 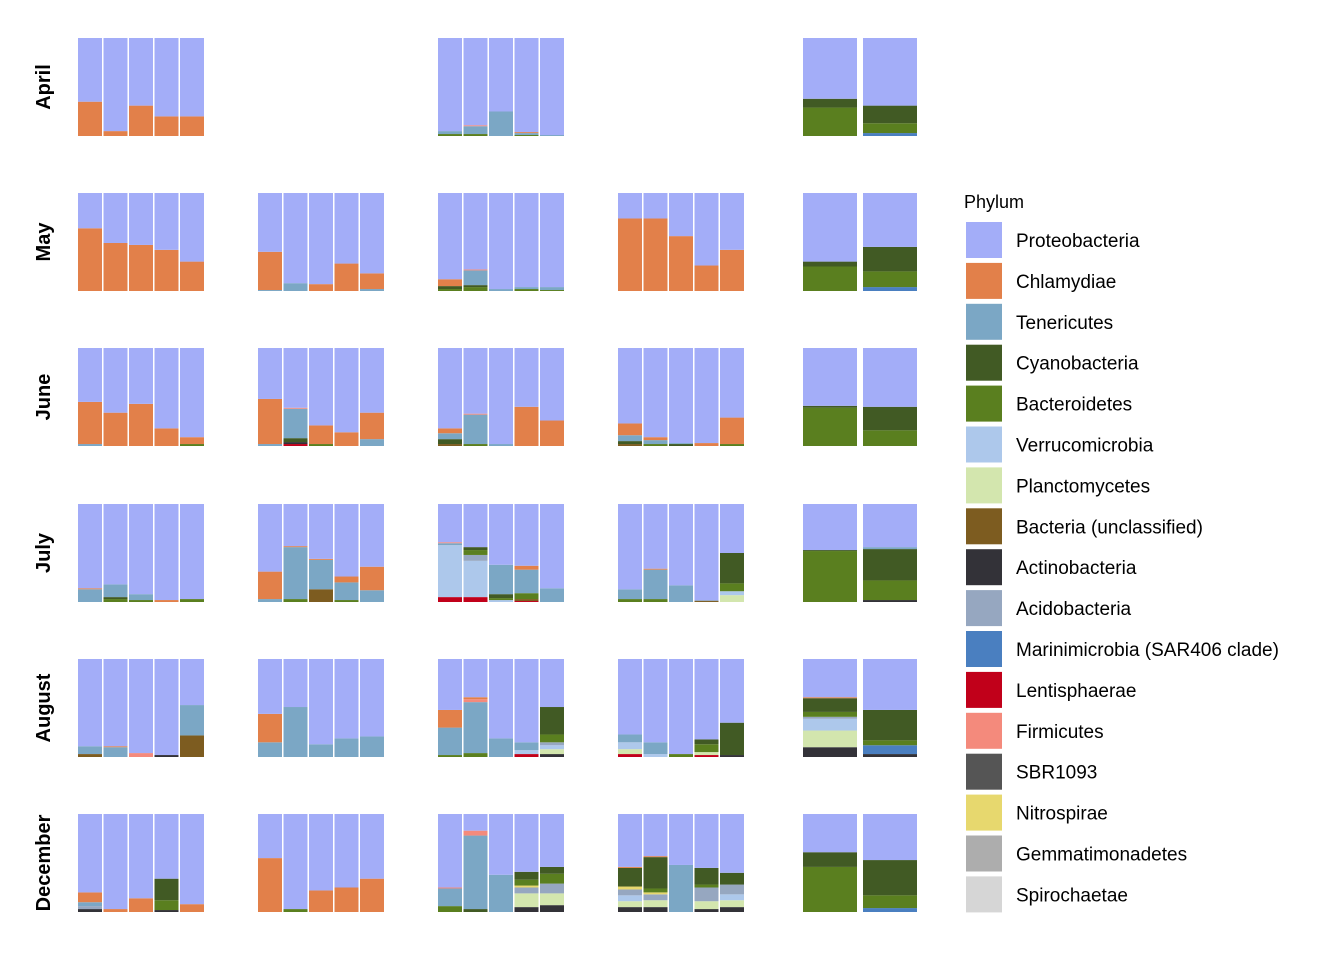 What do you see at coordinates (44, 862) in the screenshot?
I see `row-label: December` at bounding box center [44, 862].